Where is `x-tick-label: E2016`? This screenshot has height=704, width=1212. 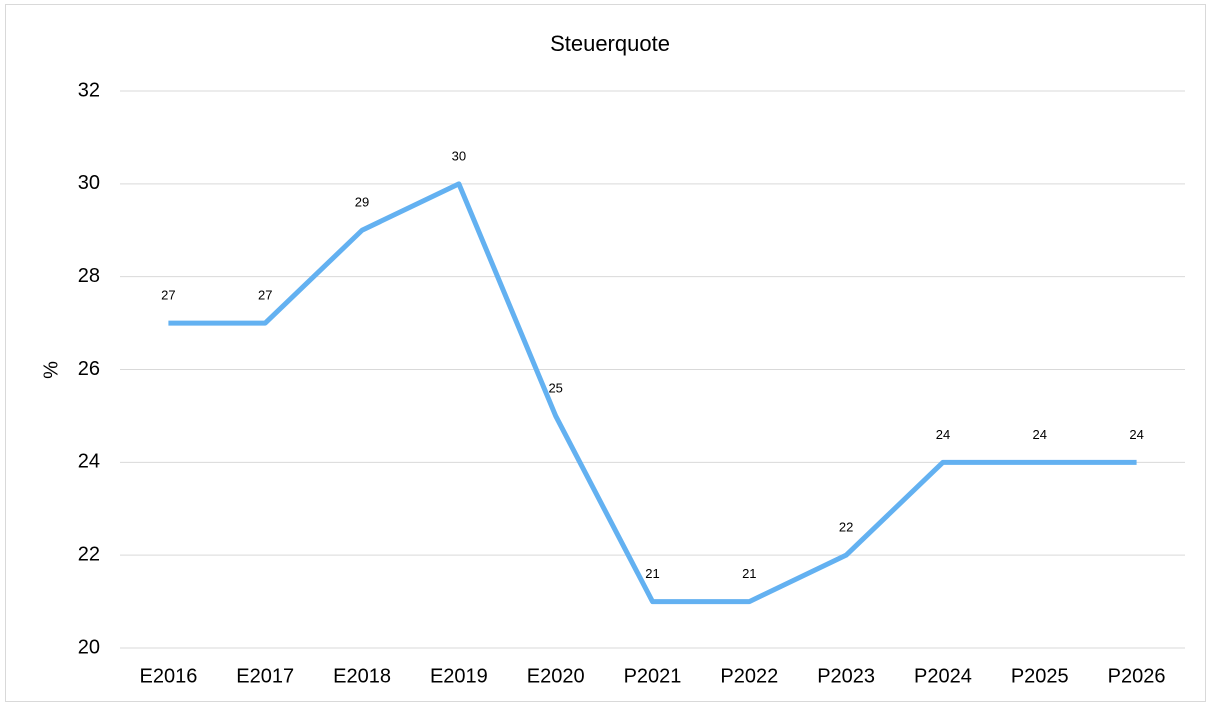 x-tick-label: E2016 is located at coordinates (168, 676).